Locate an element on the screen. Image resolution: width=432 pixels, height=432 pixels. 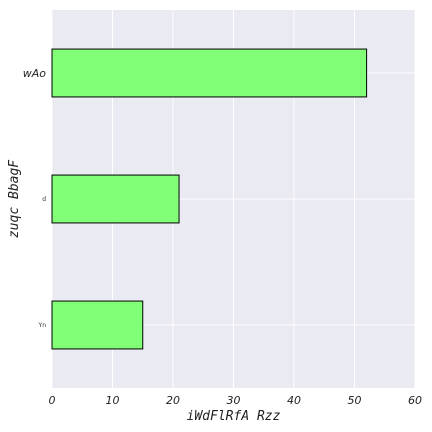
x-tick-label: 0 is located at coordinates (52, 400).